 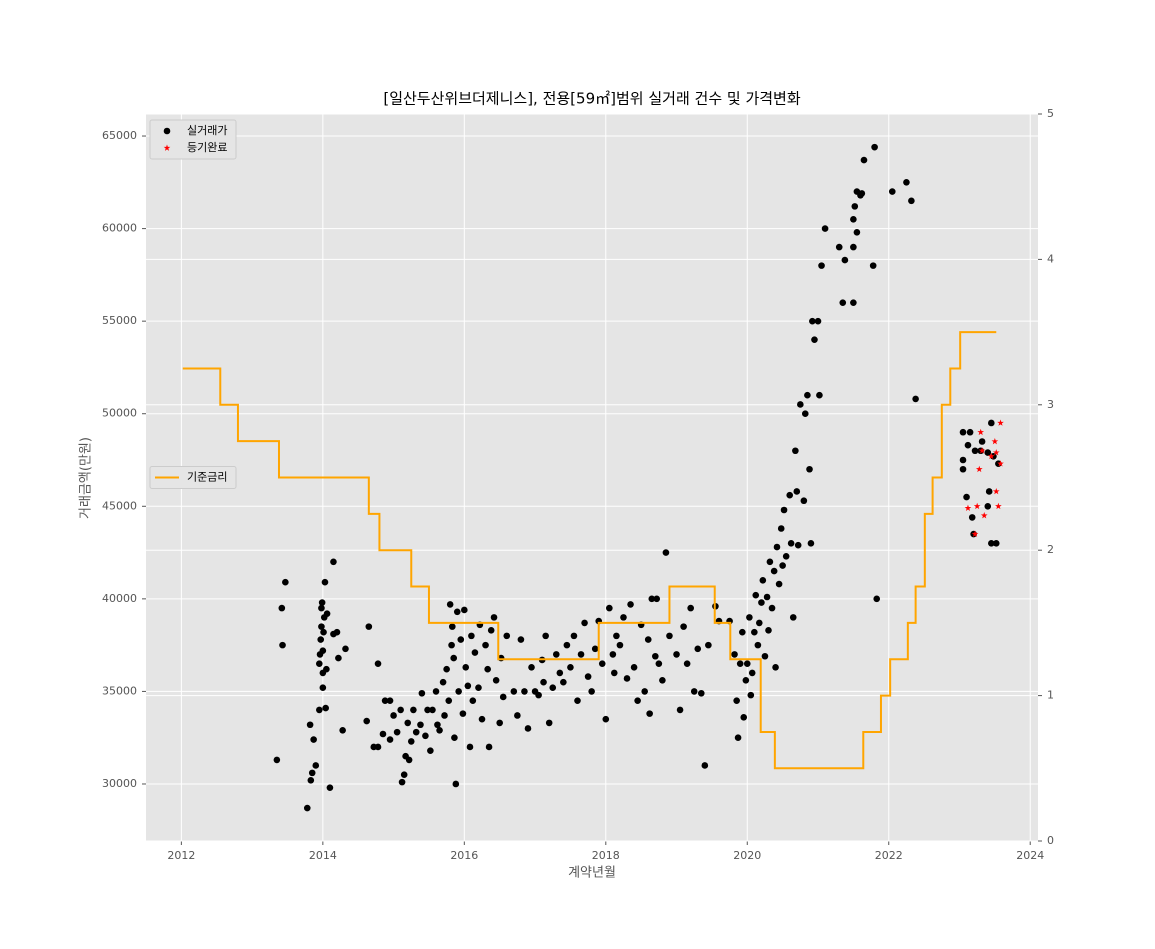 I want to click on legend-label: 등기완료, so click(x=207, y=147).